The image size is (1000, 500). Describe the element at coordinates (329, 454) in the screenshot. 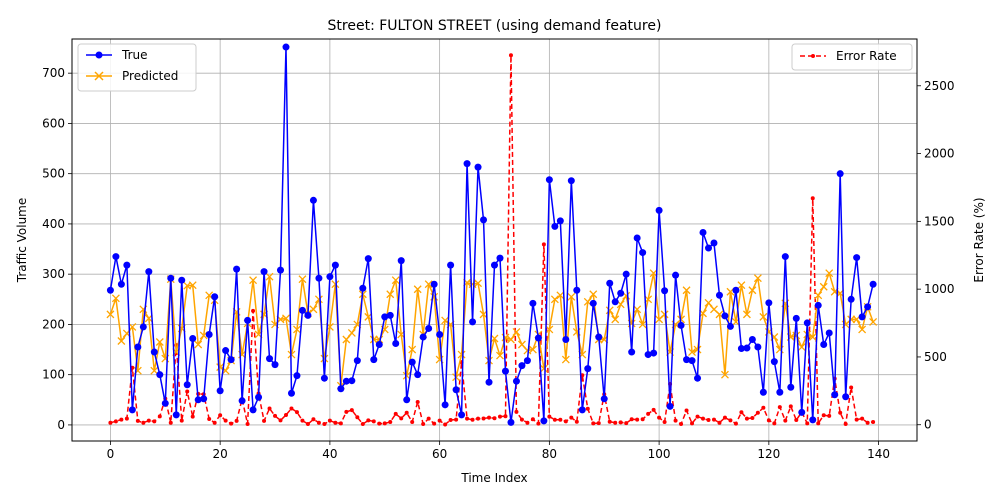

I see `x-tick-label: 40` at that location.